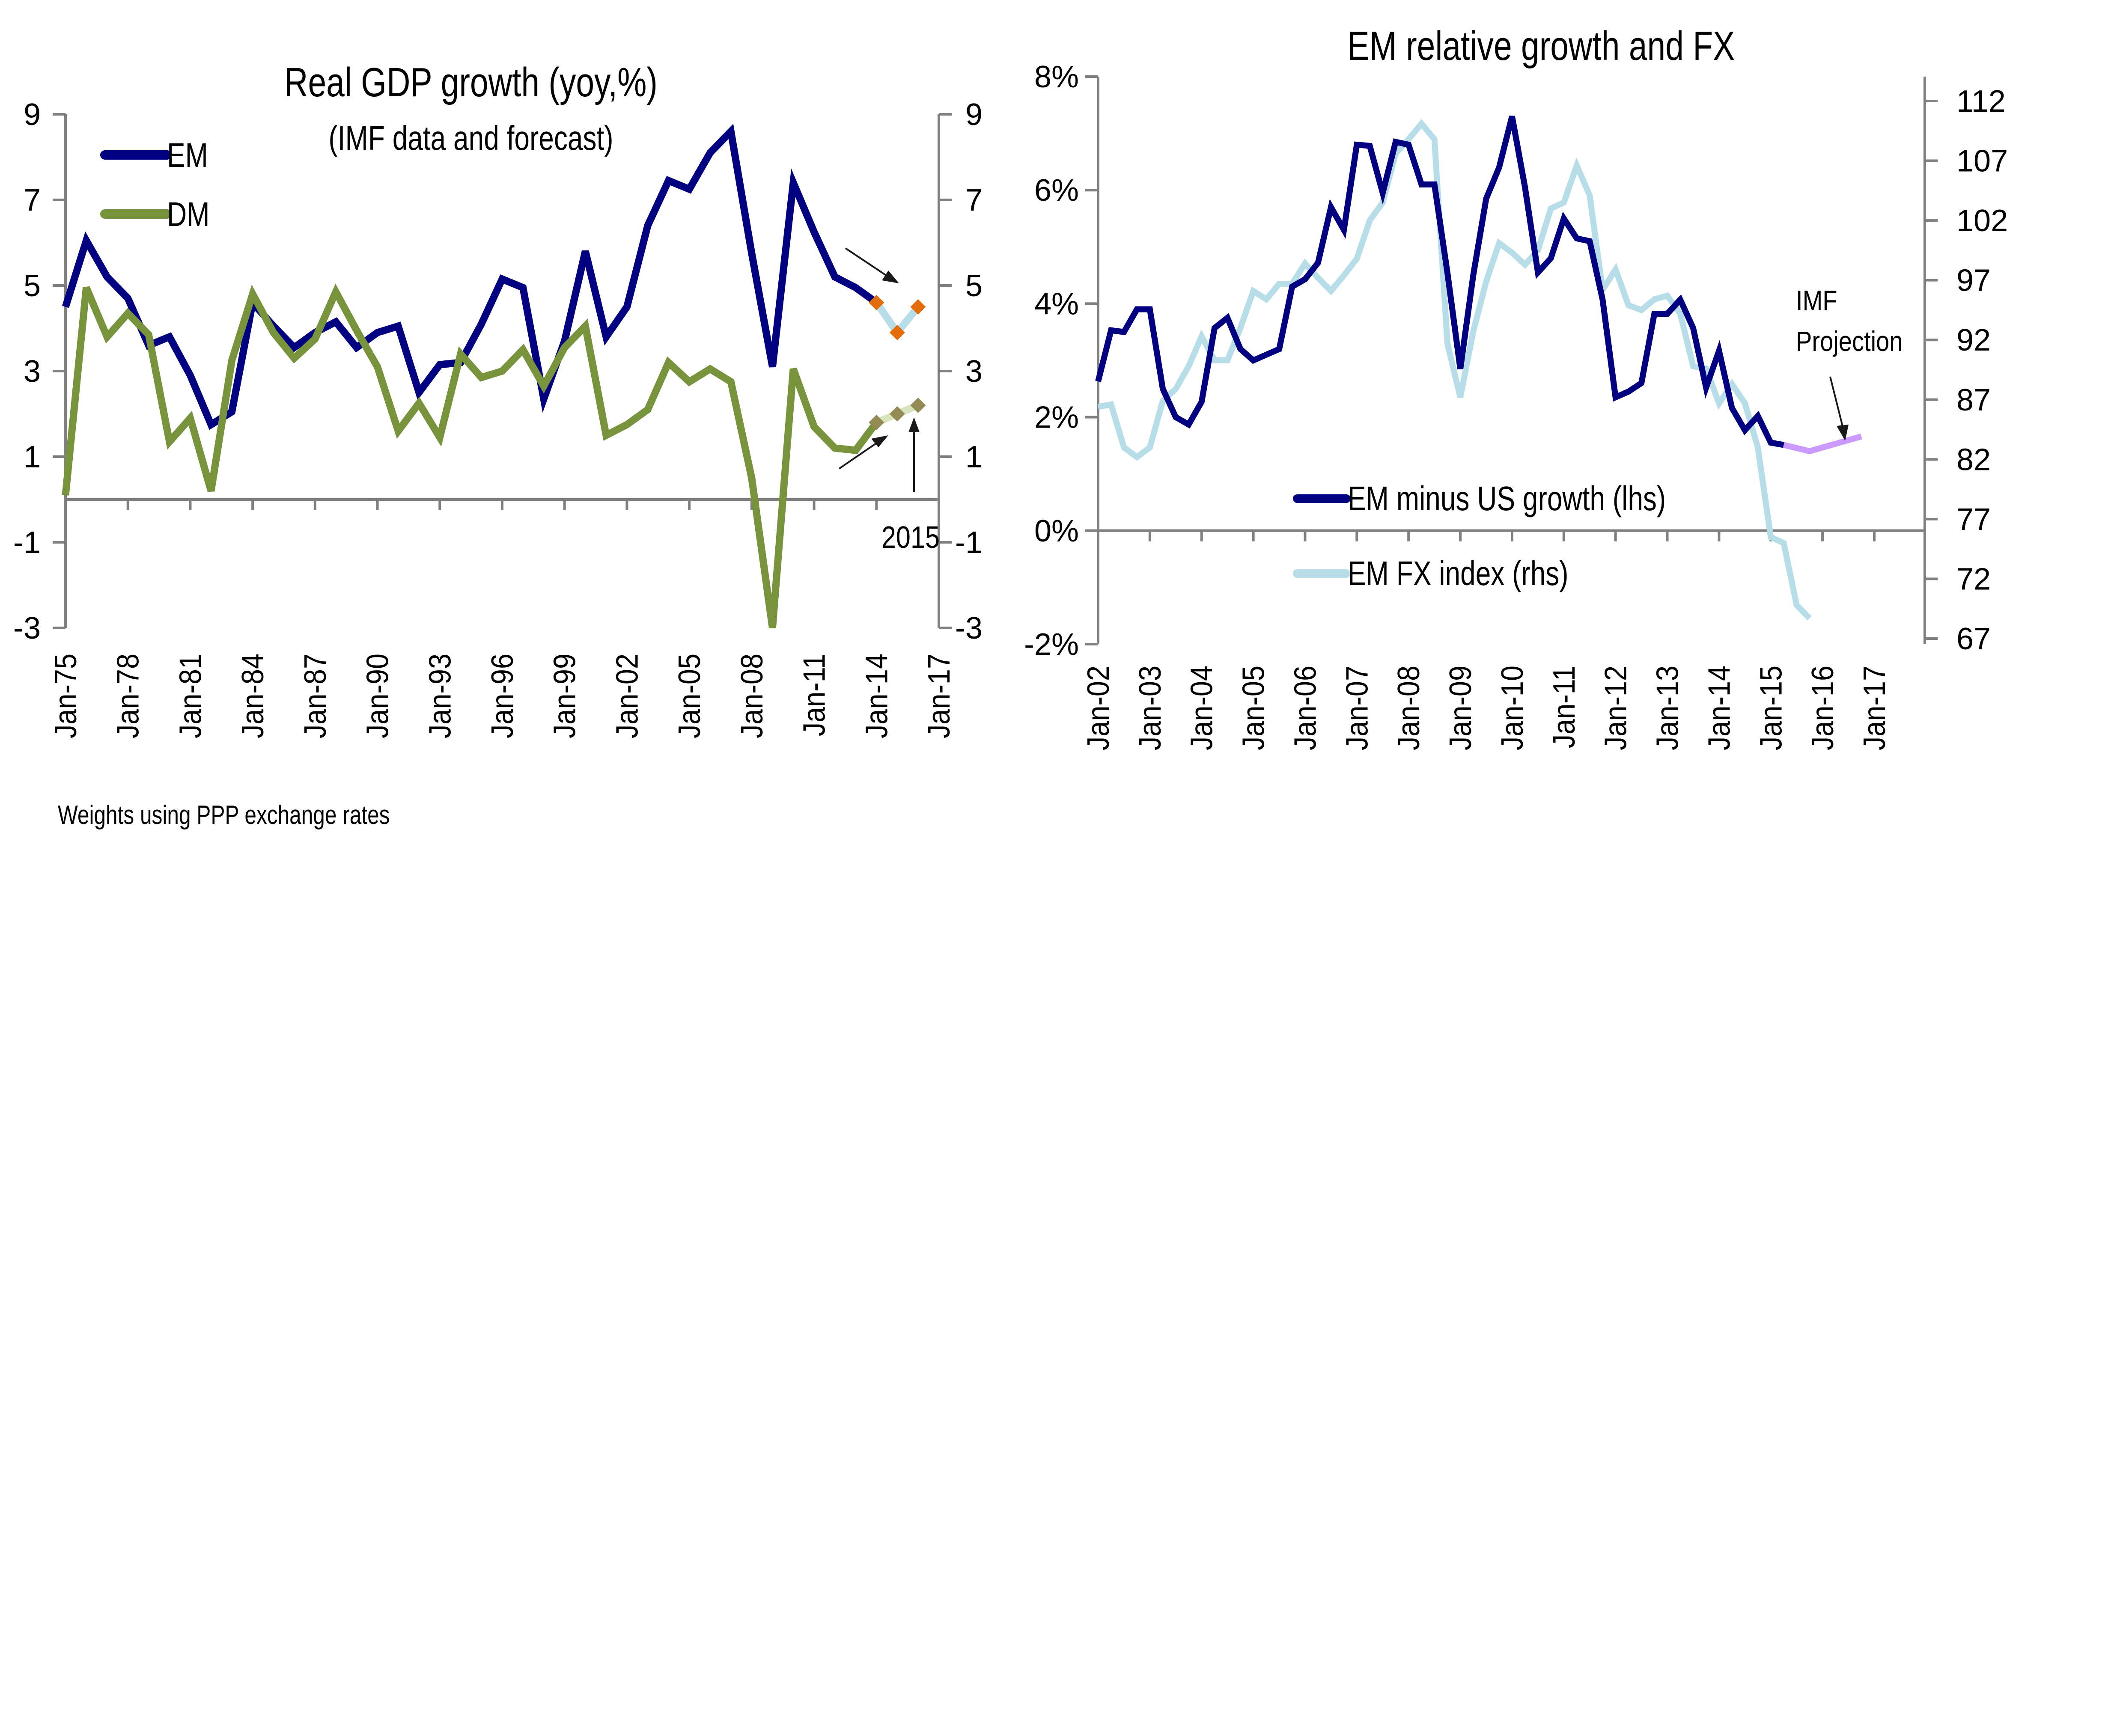 Image resolution: width=2120 pixels, height=1736 pixels. I want to click on x-tick-label: Jan-75, so click(66, 696).